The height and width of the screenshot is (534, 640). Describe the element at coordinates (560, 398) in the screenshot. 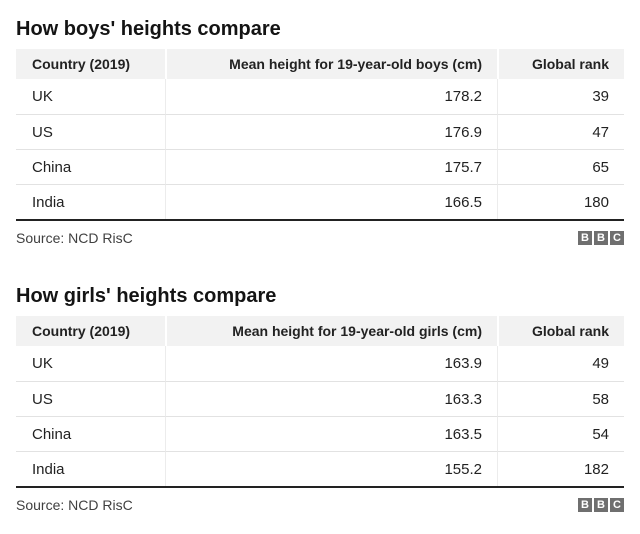

I see `rank-cell: 58` at that location.